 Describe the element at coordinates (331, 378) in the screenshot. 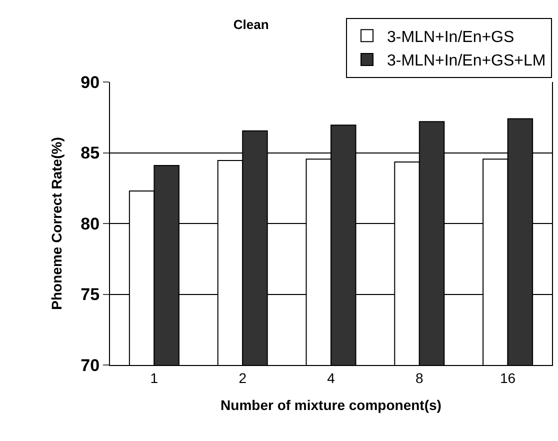

I see `x-tick-label: 4` at that location.